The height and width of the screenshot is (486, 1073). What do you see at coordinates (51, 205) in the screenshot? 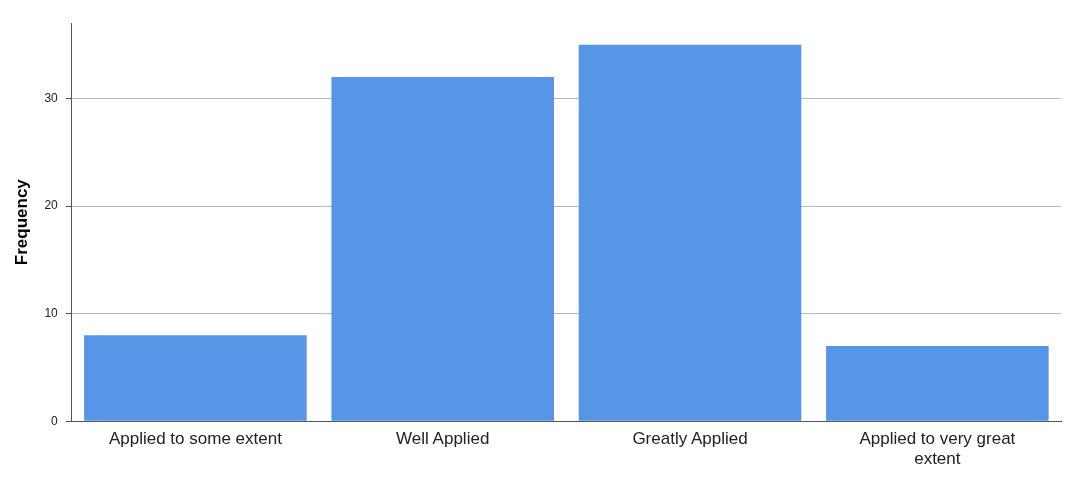
I see `y-tick-label: 20` at bounding box center [51, 205].